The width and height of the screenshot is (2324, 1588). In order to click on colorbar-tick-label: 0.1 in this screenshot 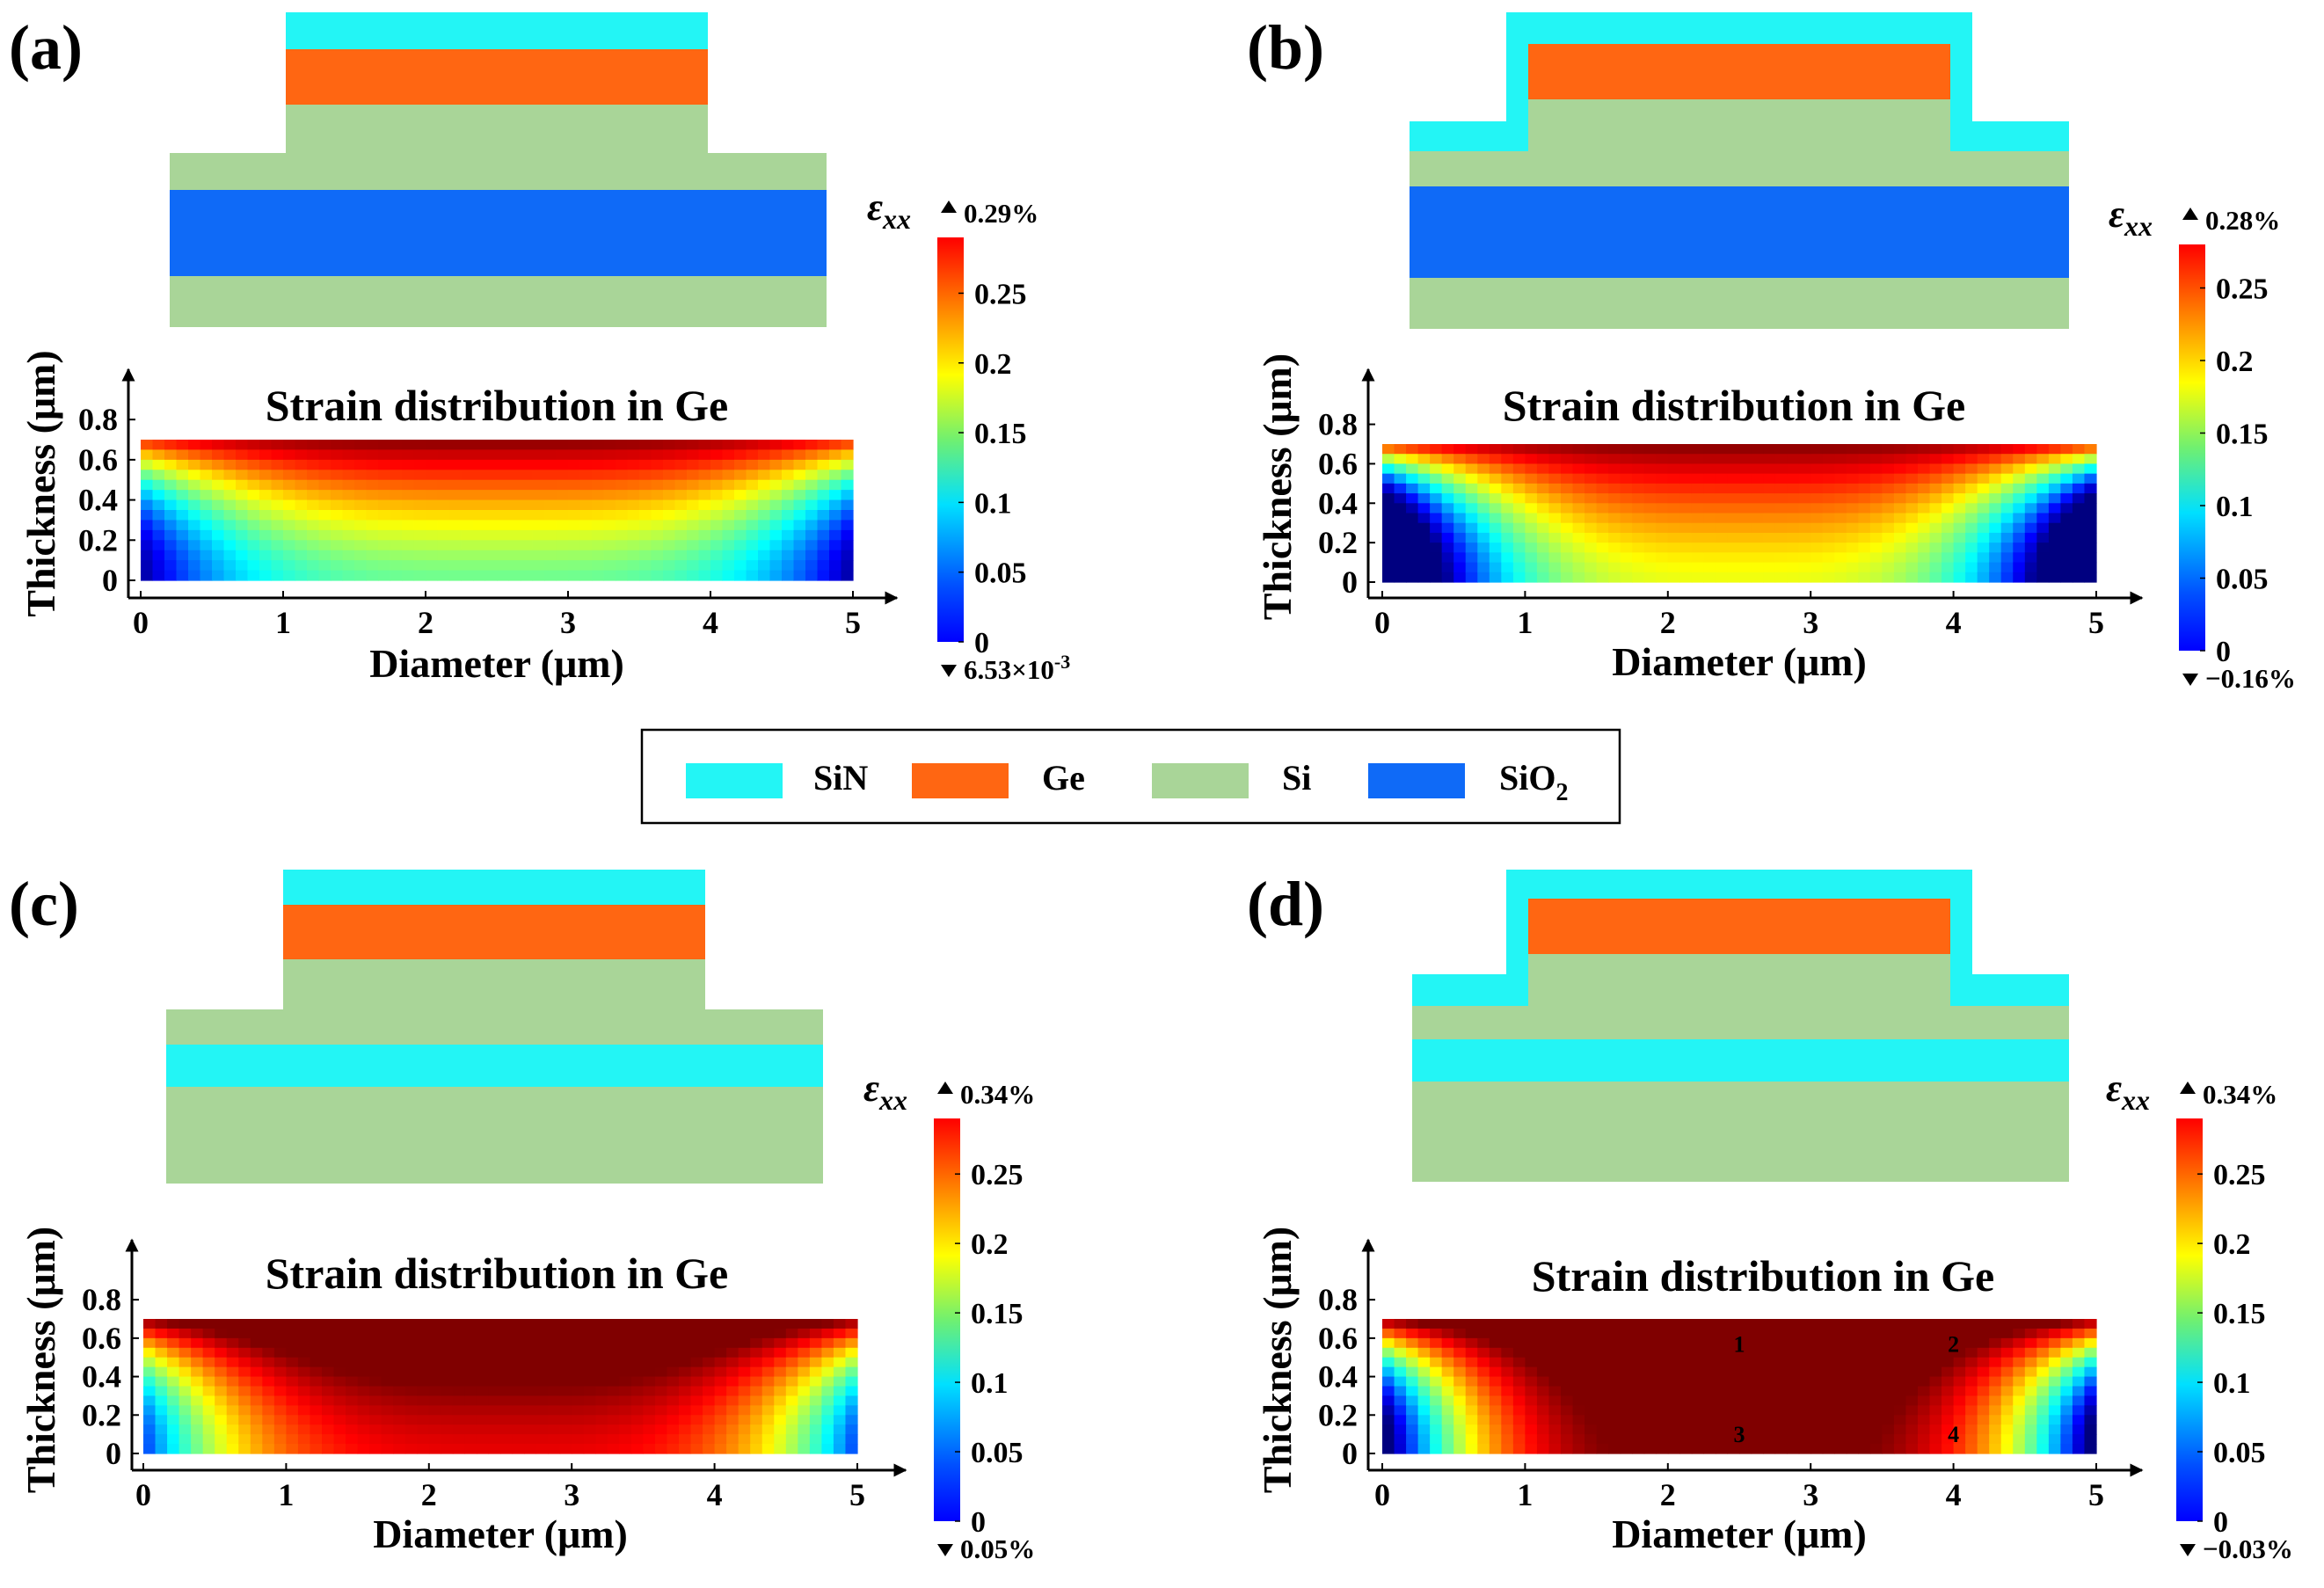, I will do `click(2232, 1383)`.